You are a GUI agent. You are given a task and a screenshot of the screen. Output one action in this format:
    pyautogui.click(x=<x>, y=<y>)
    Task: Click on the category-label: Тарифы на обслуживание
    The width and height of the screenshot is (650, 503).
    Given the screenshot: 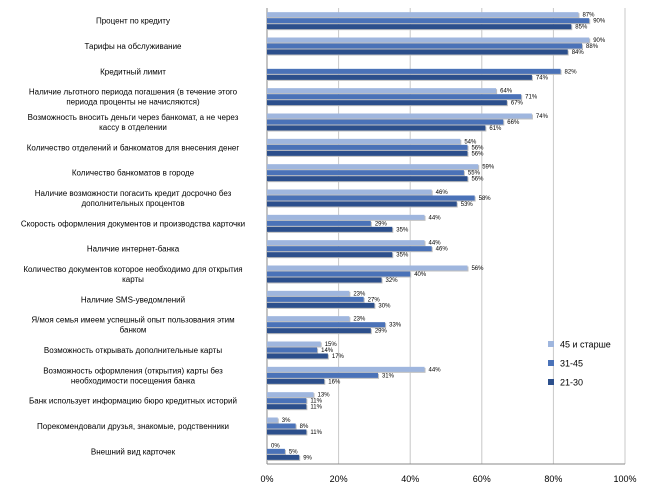 What is the action you would take?
    pyautogui.click(x=133, y=46)
    